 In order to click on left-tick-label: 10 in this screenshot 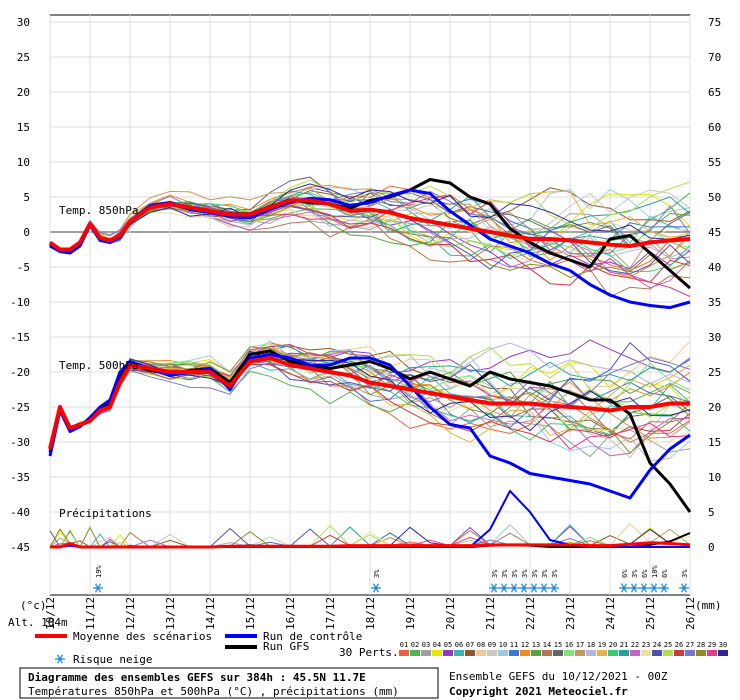, I will do `click(23, 162)`.